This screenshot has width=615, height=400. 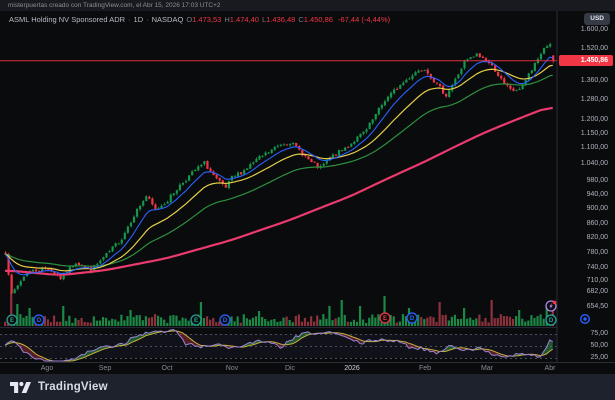 I want to click on symbol-title: ASML Holding NV Sponsored ADR, so click(x=67, y=19).